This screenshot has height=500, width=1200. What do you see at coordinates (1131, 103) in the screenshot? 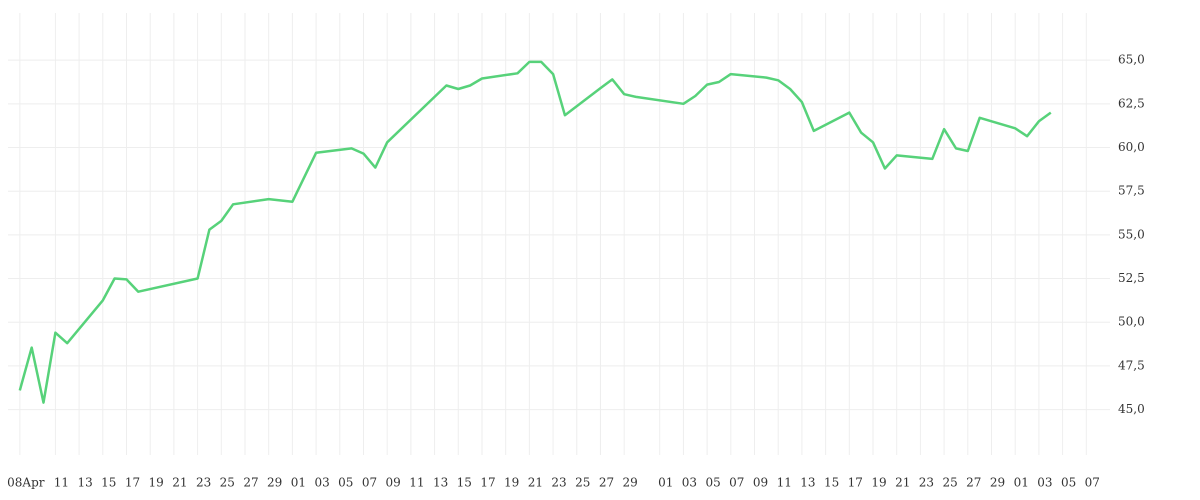
I see `y-tick-label: 62,5` at bounding box center [1131, 103].